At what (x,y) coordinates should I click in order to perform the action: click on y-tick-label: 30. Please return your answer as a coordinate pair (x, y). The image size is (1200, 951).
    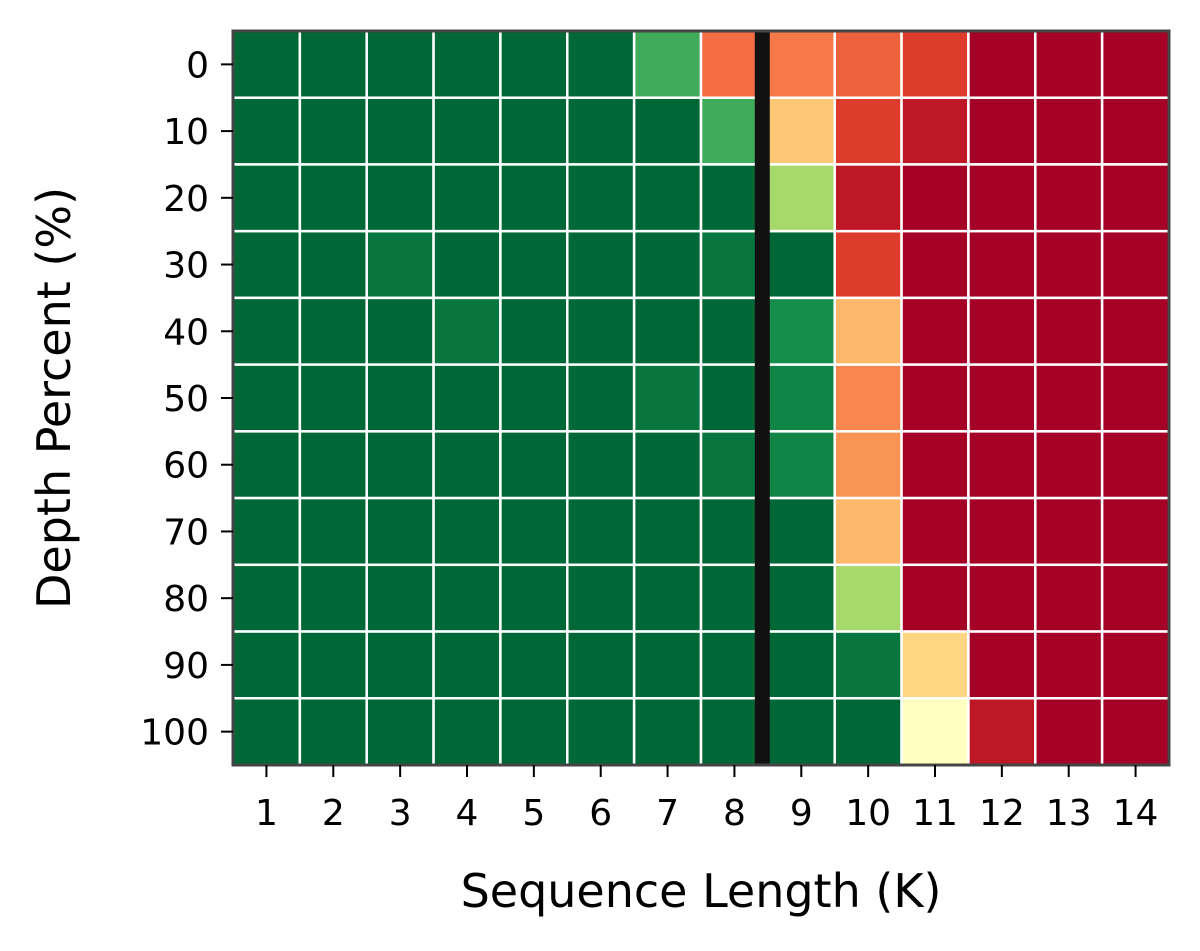
    Looking at the image, I should click on (186, 266).